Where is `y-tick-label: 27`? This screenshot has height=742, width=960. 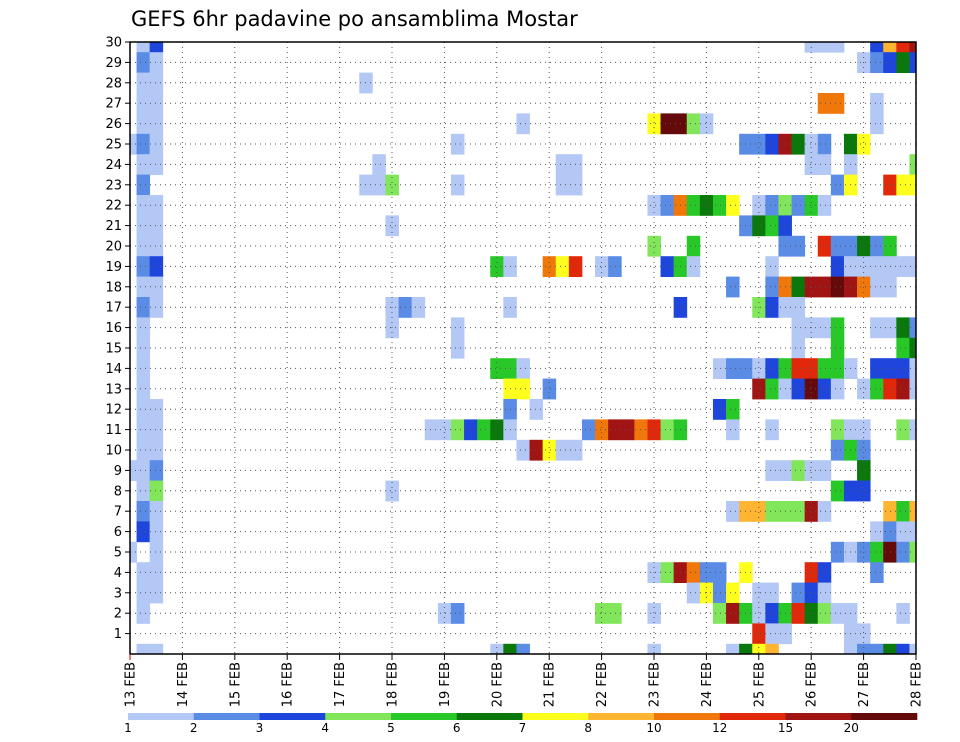
y-tick-label: 27 is located at coordinates (113, 104).